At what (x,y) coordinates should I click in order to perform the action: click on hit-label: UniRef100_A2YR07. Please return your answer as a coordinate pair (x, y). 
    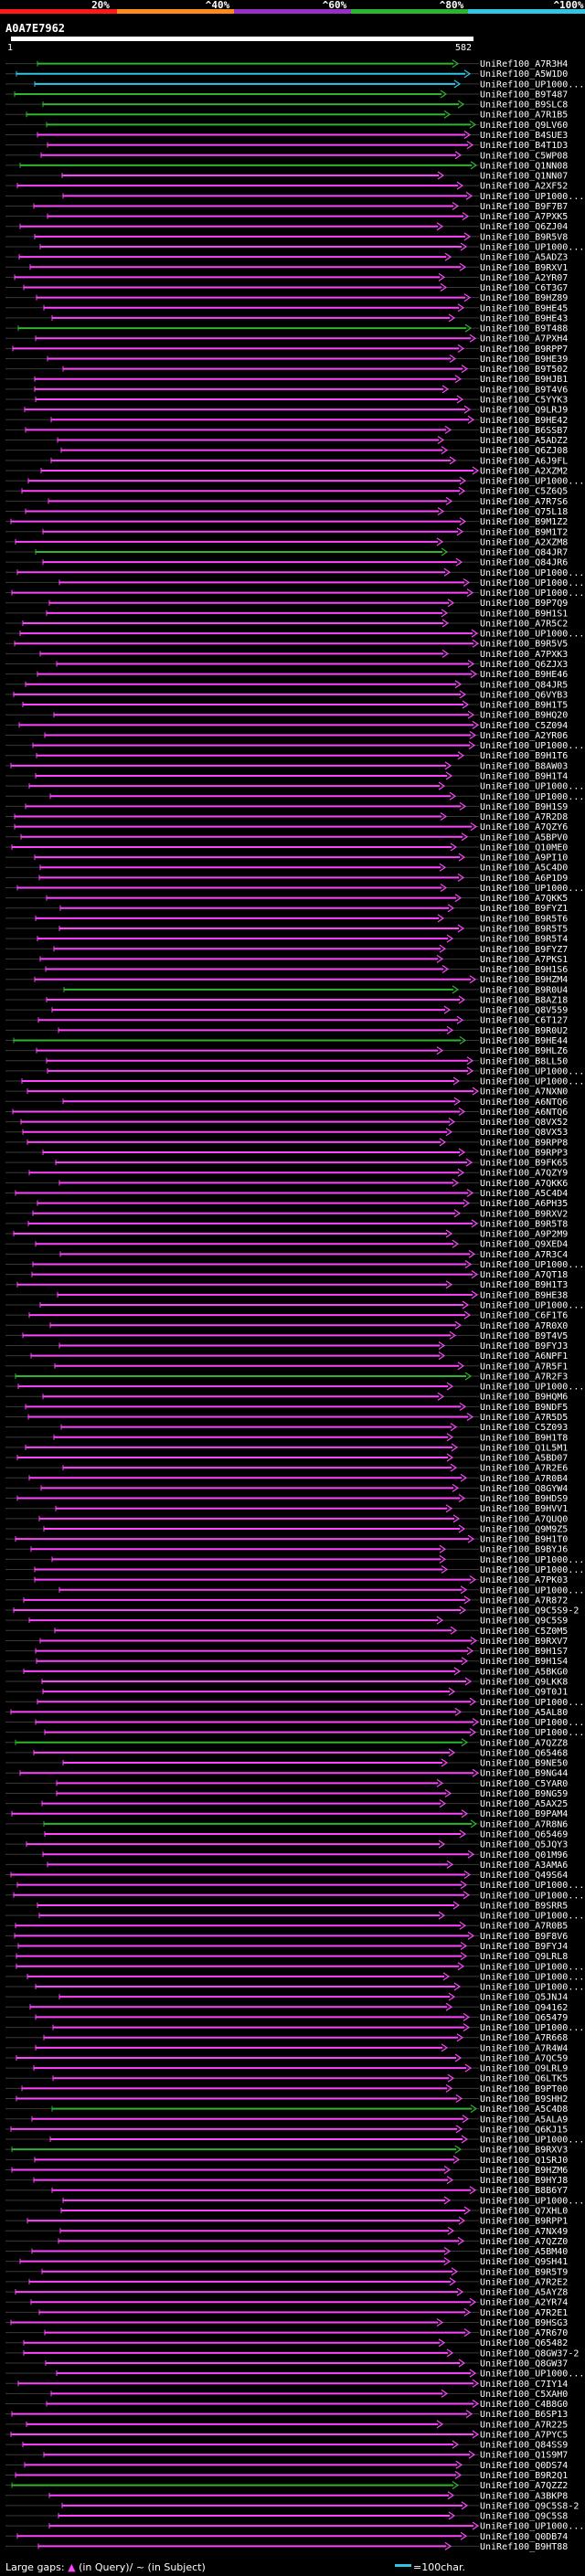
    Looking at the image, I should click on (524, 278).